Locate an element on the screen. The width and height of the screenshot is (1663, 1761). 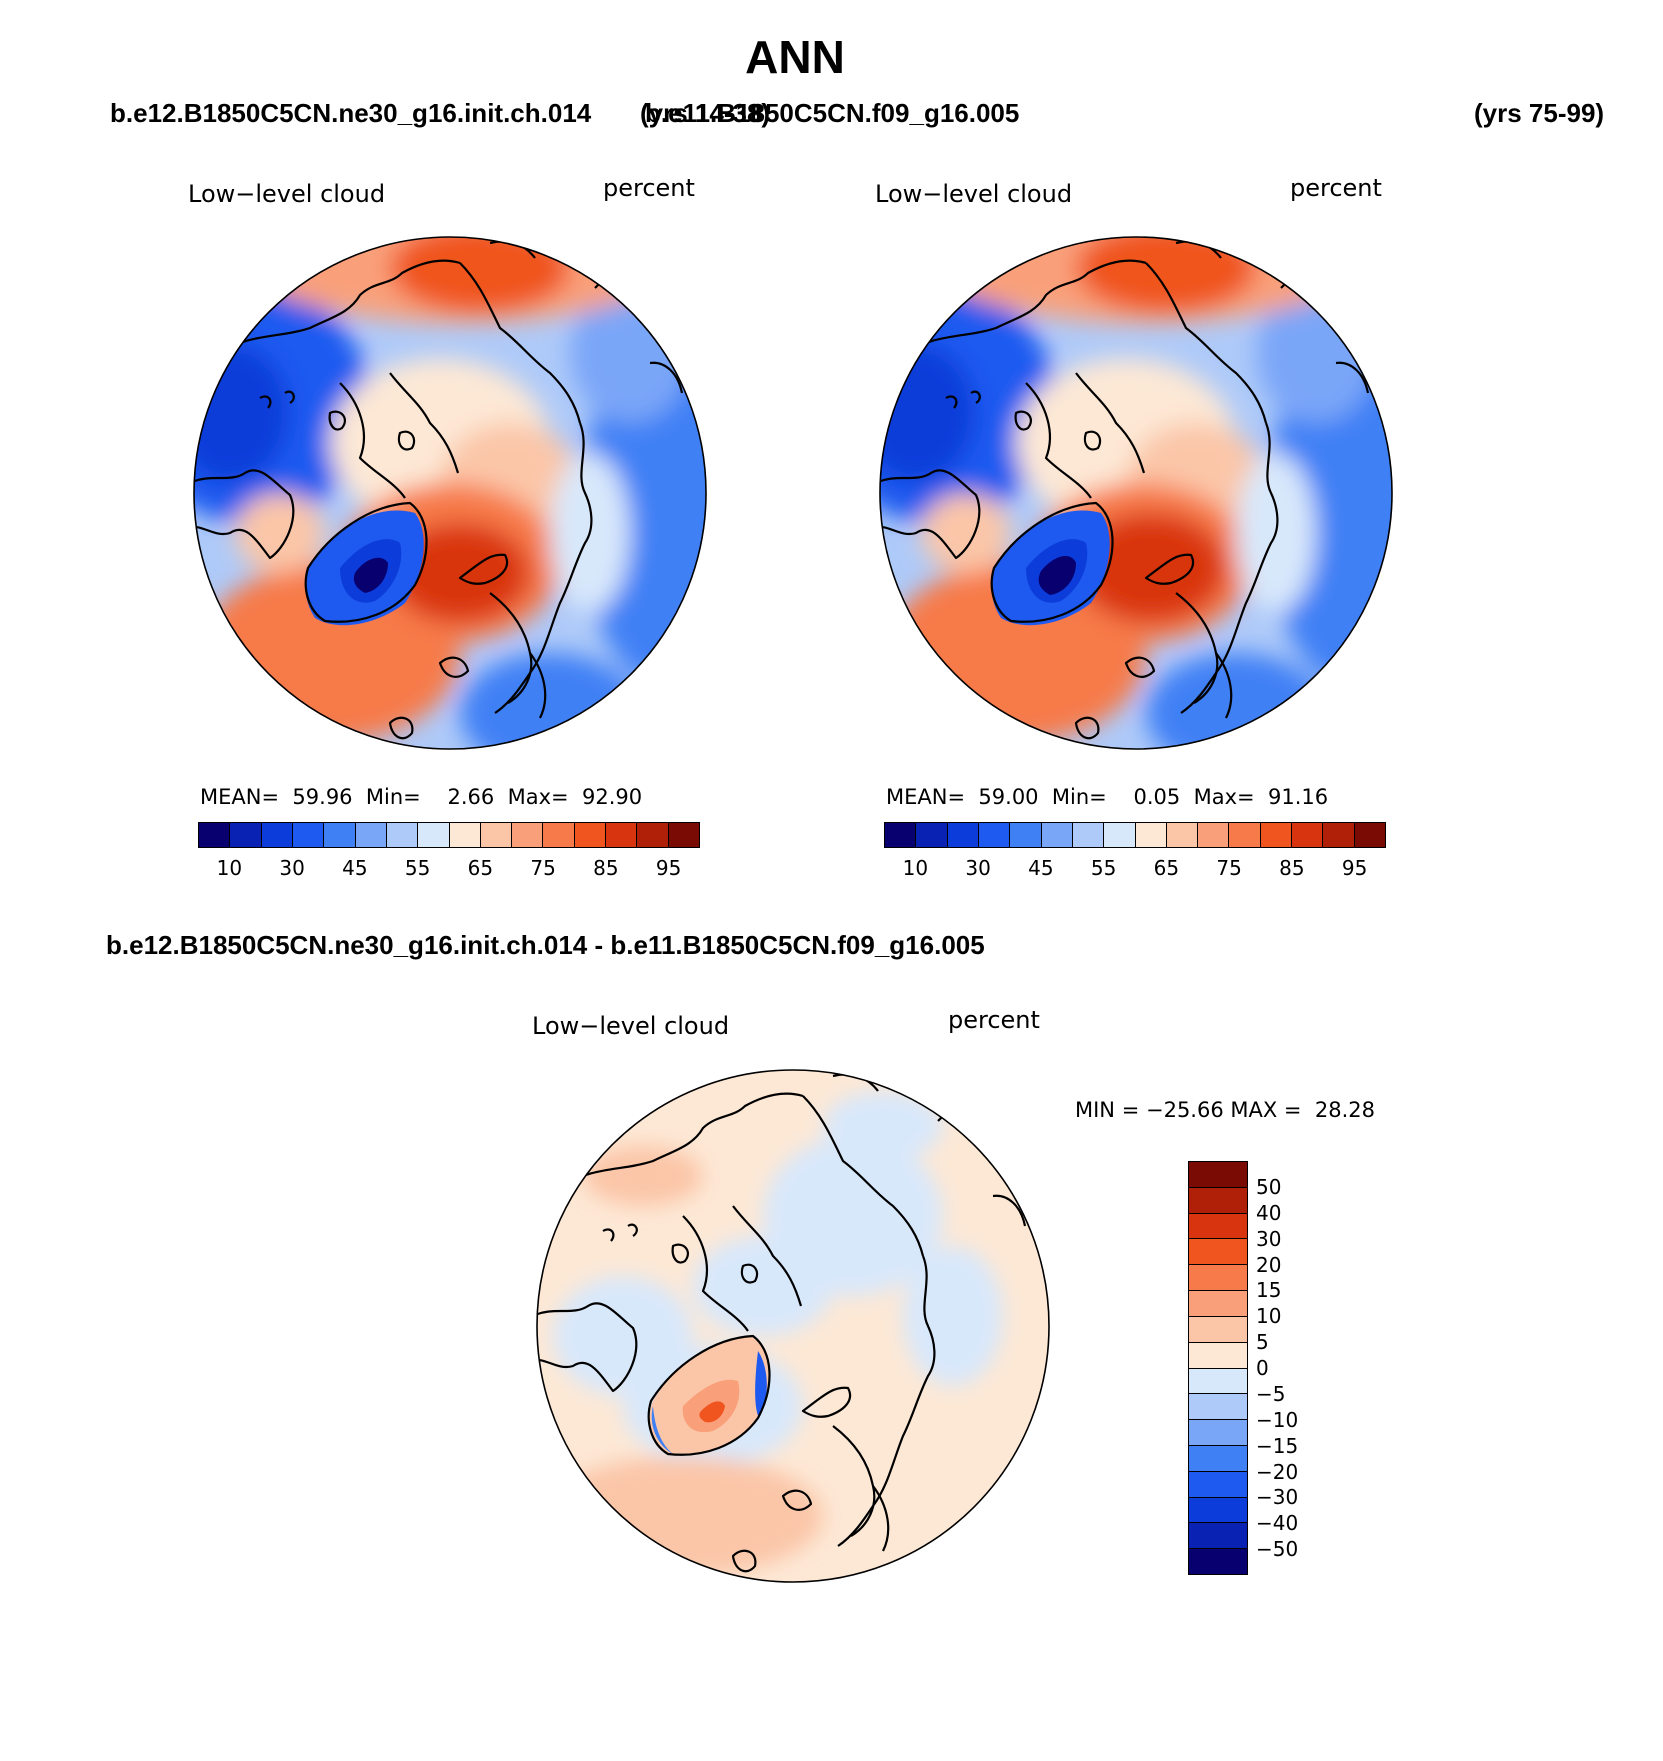
diff-units-label: percent is located at coordinates (994, 1020).